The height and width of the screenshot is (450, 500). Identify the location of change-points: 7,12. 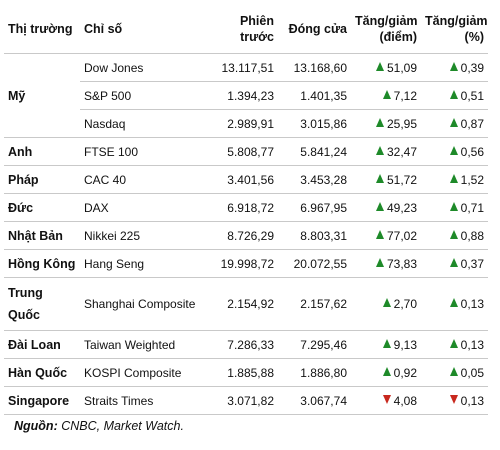
(386, 95).